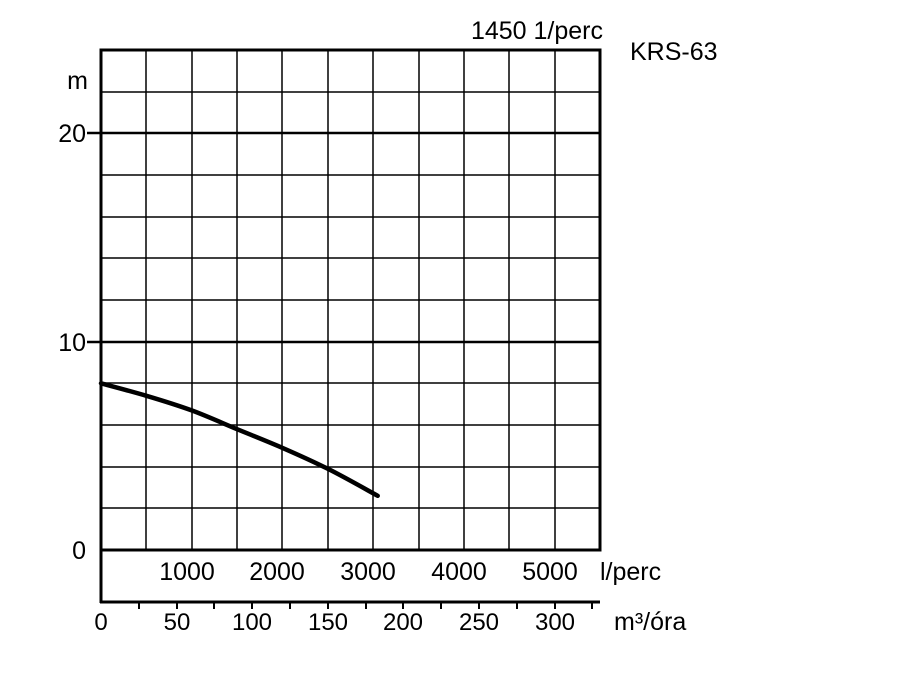 The height and width of the screenshot is (700, 900). Describe the element at coordinates (72, 134) in the screenshot. I see `y-tick-label: 20` at that location.